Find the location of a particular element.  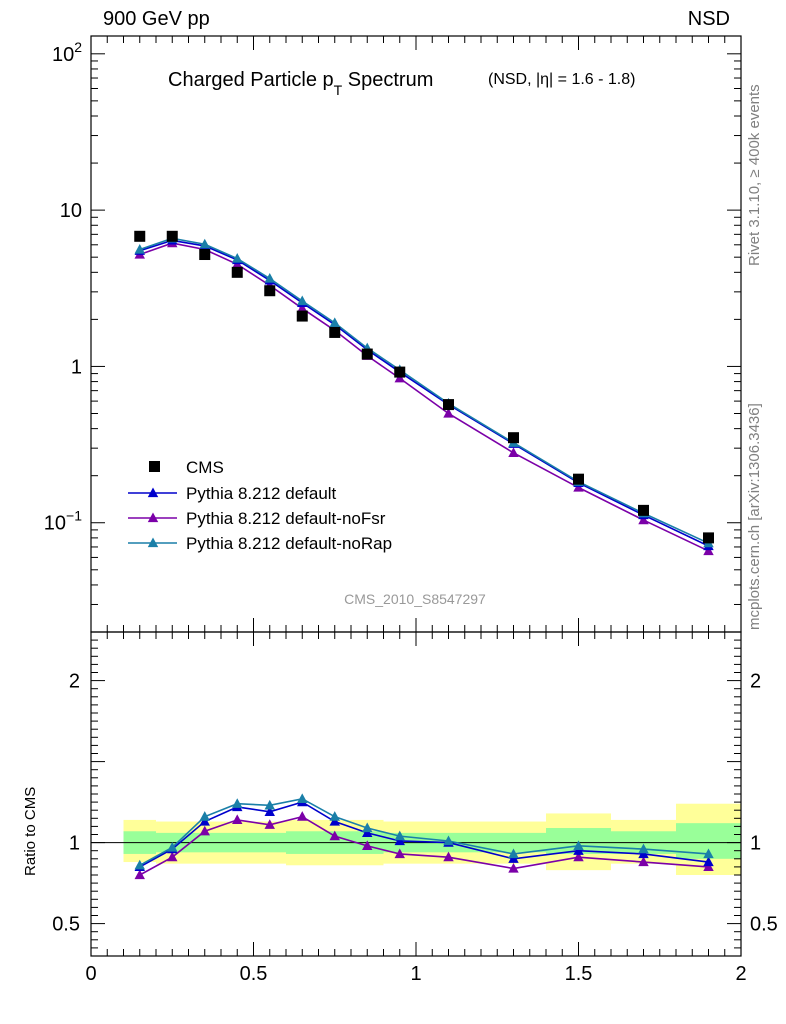

series-1-ratio is located at coordinates (424, 845).